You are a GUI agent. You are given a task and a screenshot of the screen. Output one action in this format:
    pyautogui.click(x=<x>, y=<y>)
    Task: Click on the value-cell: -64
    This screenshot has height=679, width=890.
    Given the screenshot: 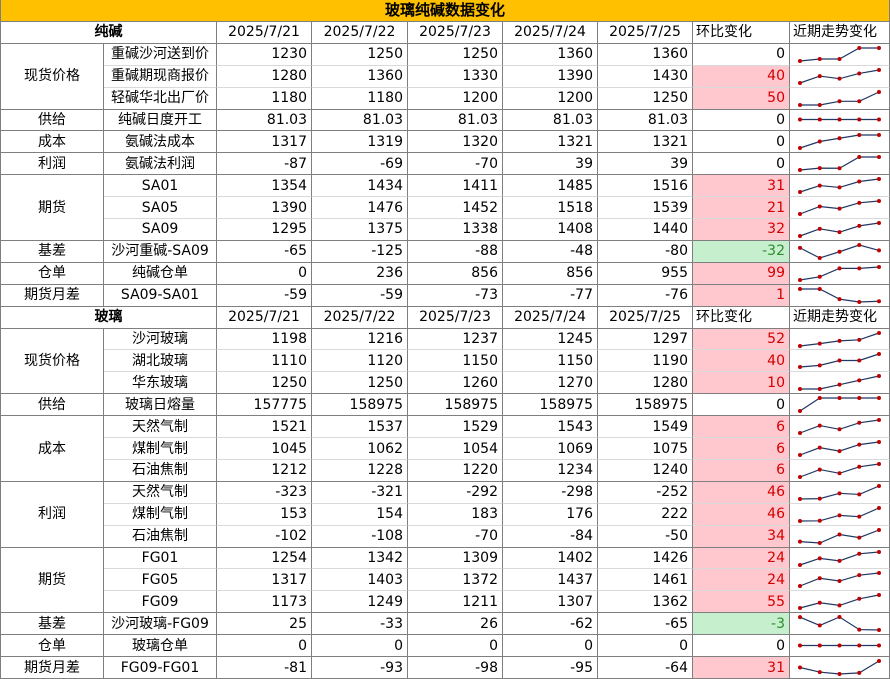 What is the action you would take?
    pyautogui.click(x=645, y=668)
    